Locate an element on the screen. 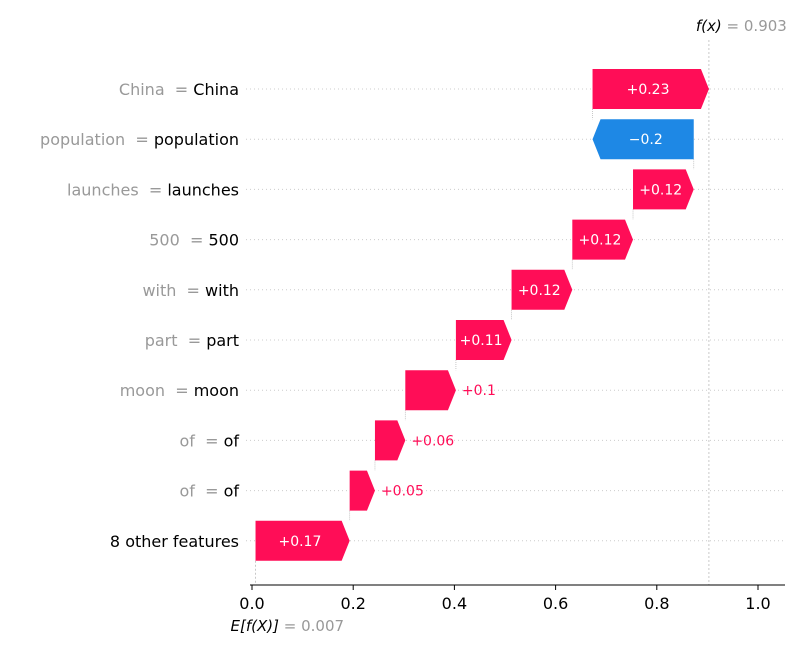  feature-name: with = is located at coordinates (173, 290).